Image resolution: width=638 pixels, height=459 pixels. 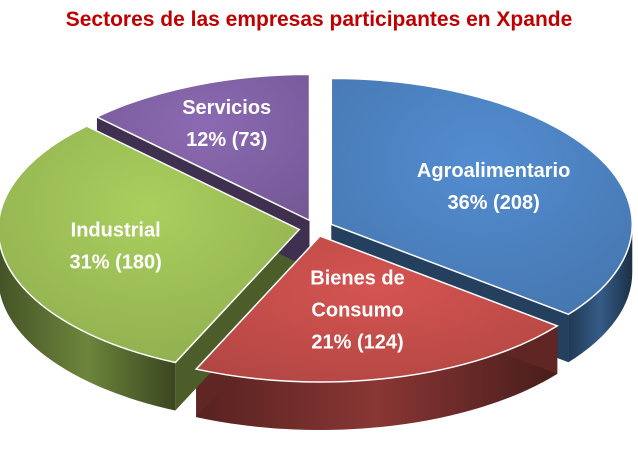 What do you see at coordinates (116, 231) in the screenshot?
I see `data-label-name-industrial-0: Industrial` at bounding box center [116, 231].